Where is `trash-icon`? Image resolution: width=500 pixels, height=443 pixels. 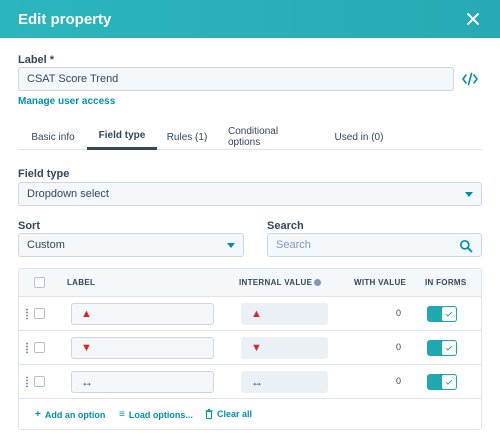 trash-icon is located at coordinates (209, 414).